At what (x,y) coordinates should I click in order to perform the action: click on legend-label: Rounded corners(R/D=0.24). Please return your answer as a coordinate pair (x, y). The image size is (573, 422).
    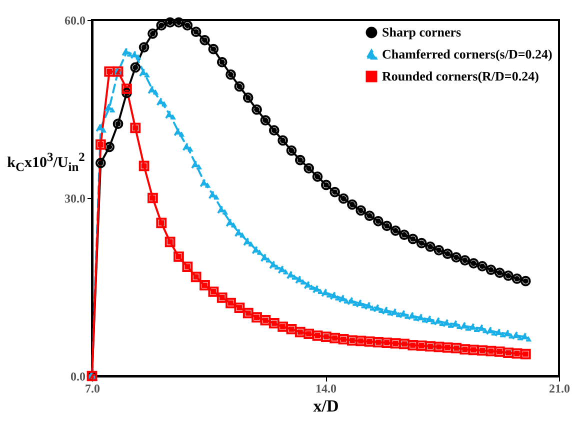
    Looking at the image, I should click on (460, 76).